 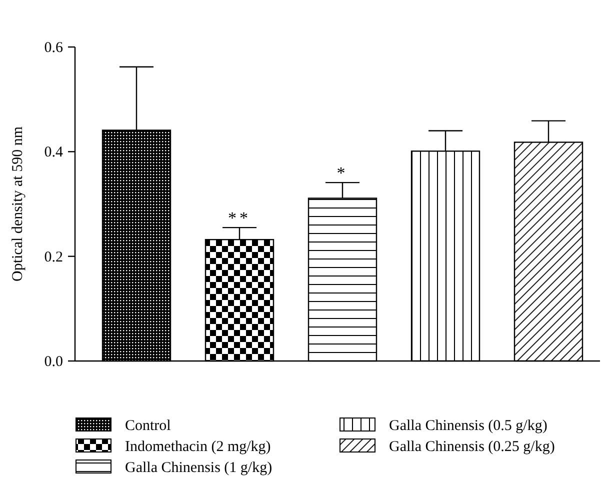 I want to click on data-label: *, so click(x=342, y=173).